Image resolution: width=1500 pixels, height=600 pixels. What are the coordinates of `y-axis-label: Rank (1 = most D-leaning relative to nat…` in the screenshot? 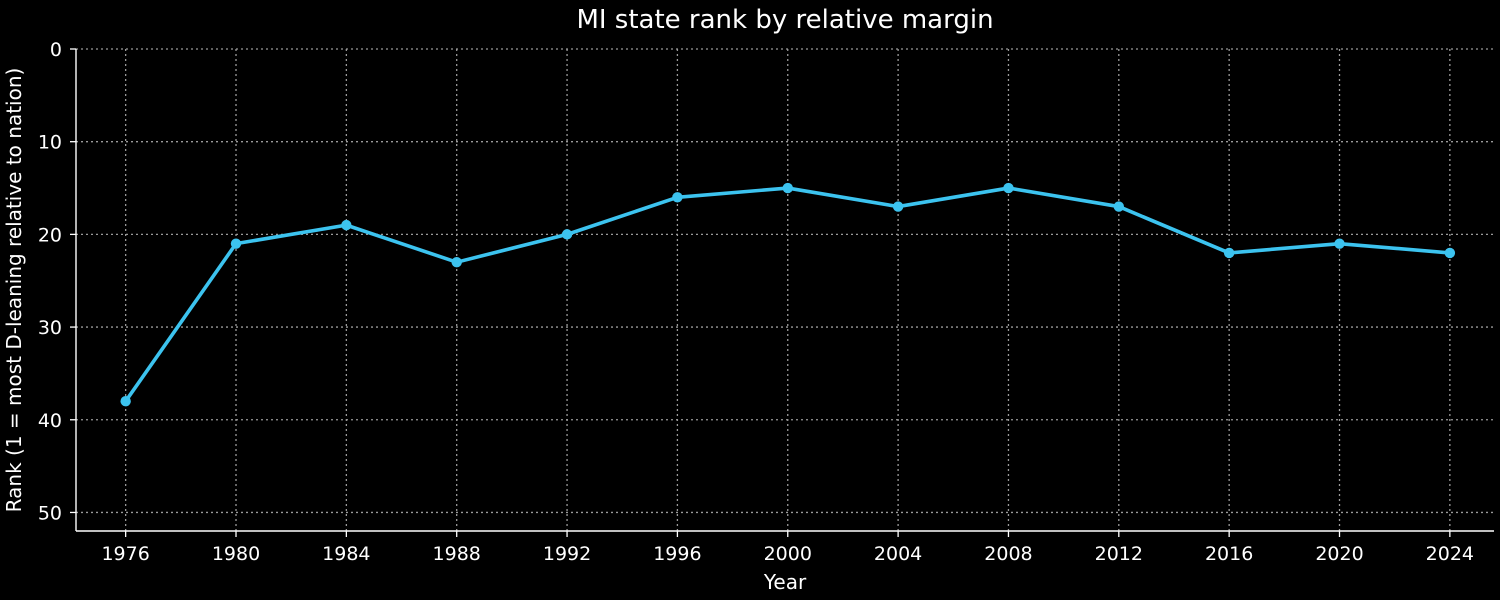 It's located at (14, 290).